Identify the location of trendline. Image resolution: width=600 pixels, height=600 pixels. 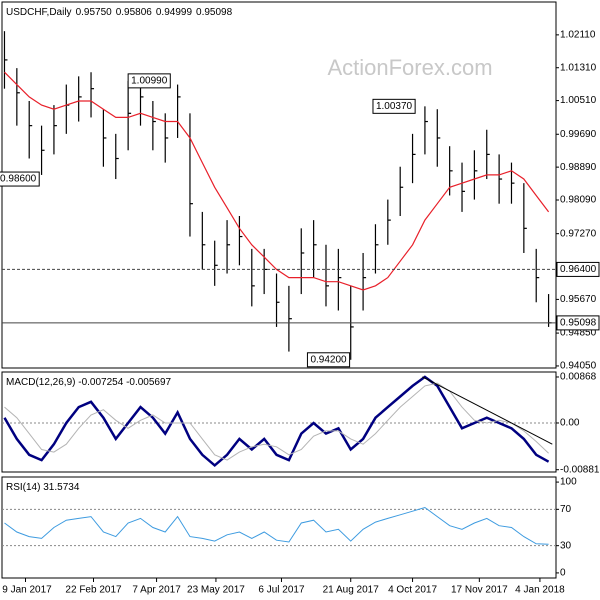
(487, 410).